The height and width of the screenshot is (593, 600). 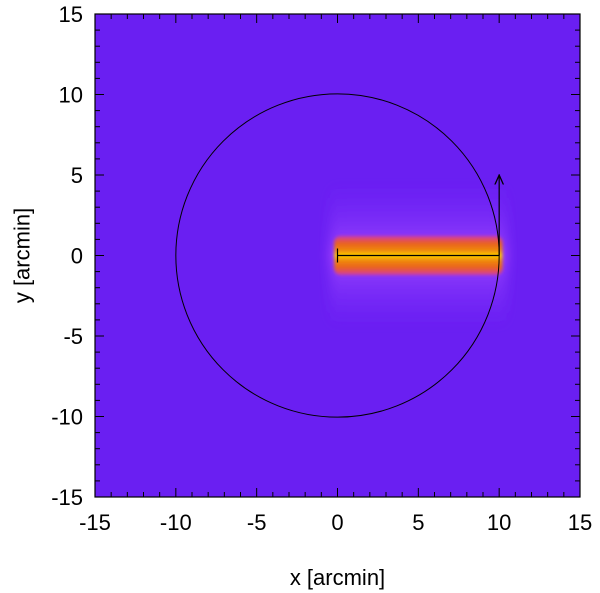 What do you see at coordinates (499, 522) in the screenshot?
I see `x-tick-label: 10` at bounding box center [499, 522].